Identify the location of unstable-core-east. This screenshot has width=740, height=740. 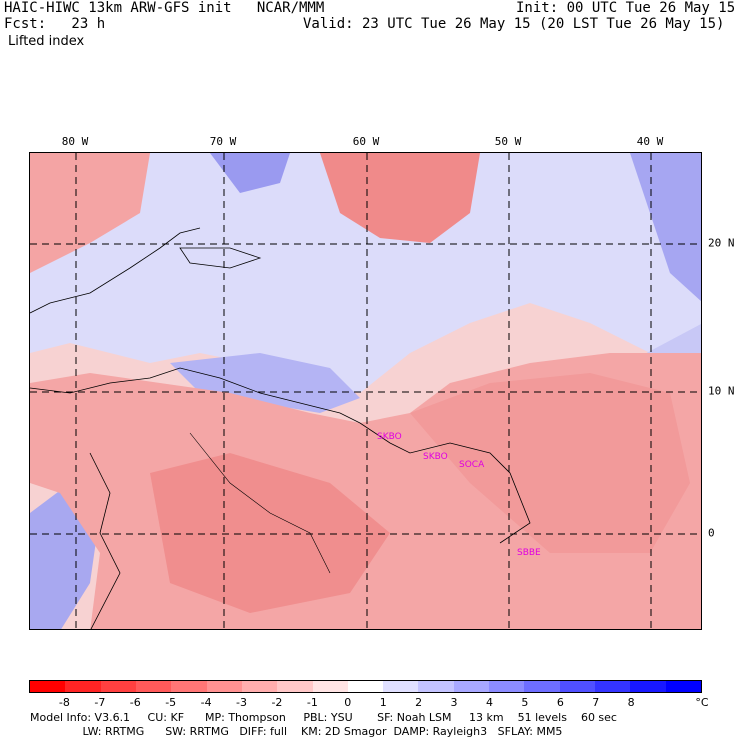
(550, 463).